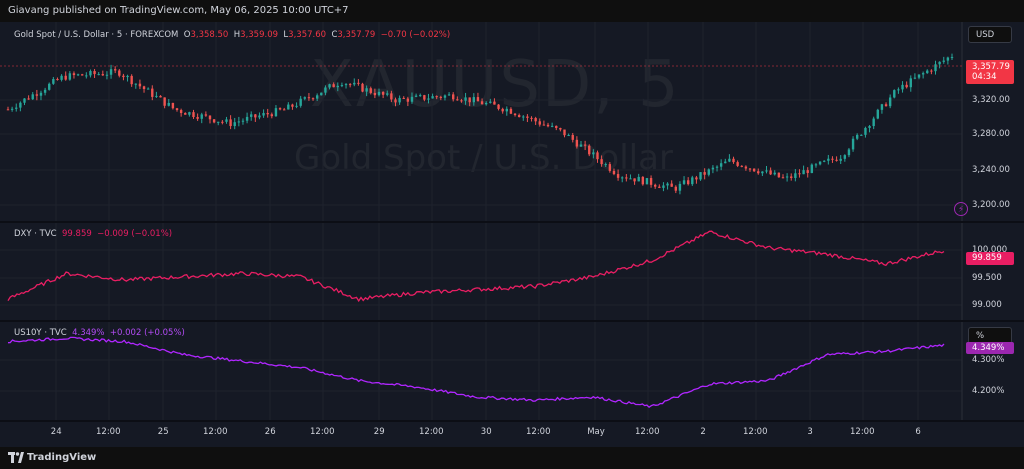  I want to click on footer-brand: TradingView, so click(62, 457).